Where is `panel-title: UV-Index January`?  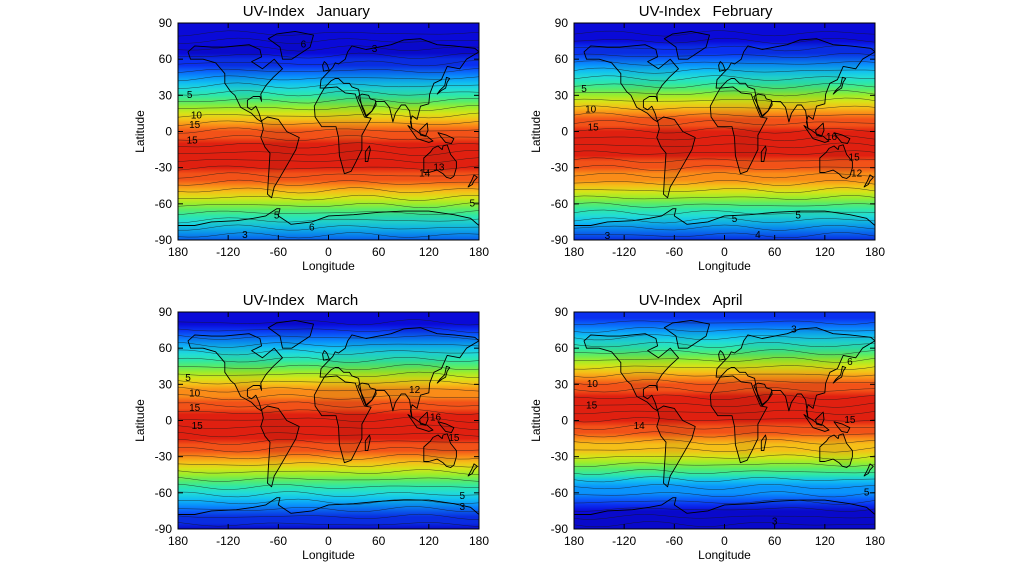
panel-title: UV-Index January is located at coordinates (307, 11).